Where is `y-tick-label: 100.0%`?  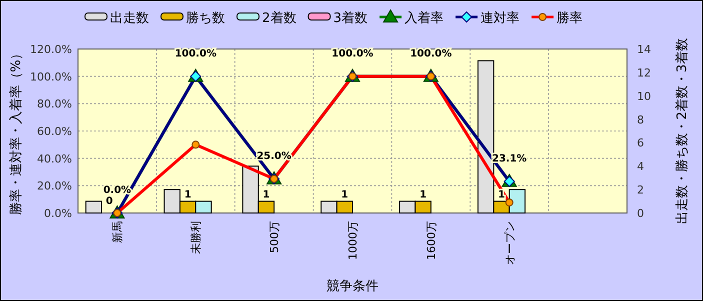
y-tick-label: 100.0% is located at coordinates (51, 77).